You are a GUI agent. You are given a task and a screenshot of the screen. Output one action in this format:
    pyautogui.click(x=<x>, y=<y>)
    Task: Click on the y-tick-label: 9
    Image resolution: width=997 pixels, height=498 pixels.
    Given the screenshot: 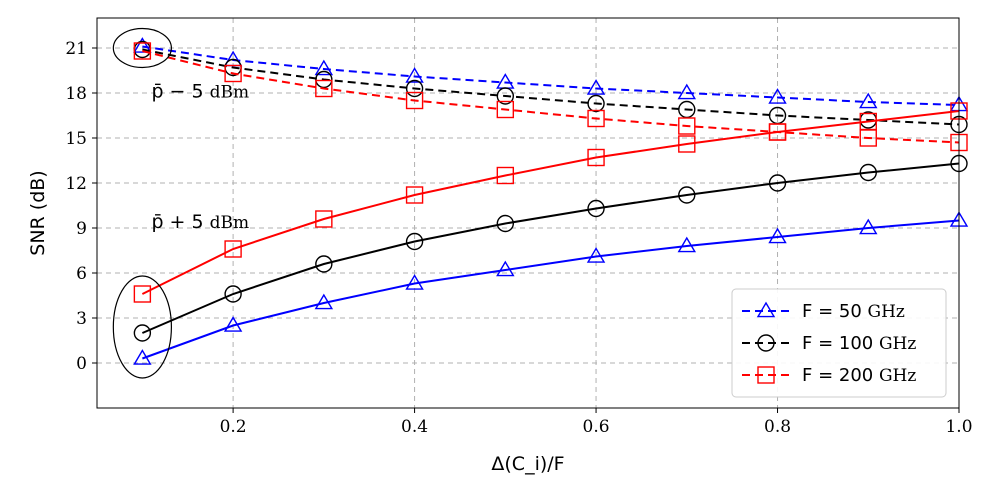 What is the action you would take?
    pyautogui.click(x=81, y=229)
    